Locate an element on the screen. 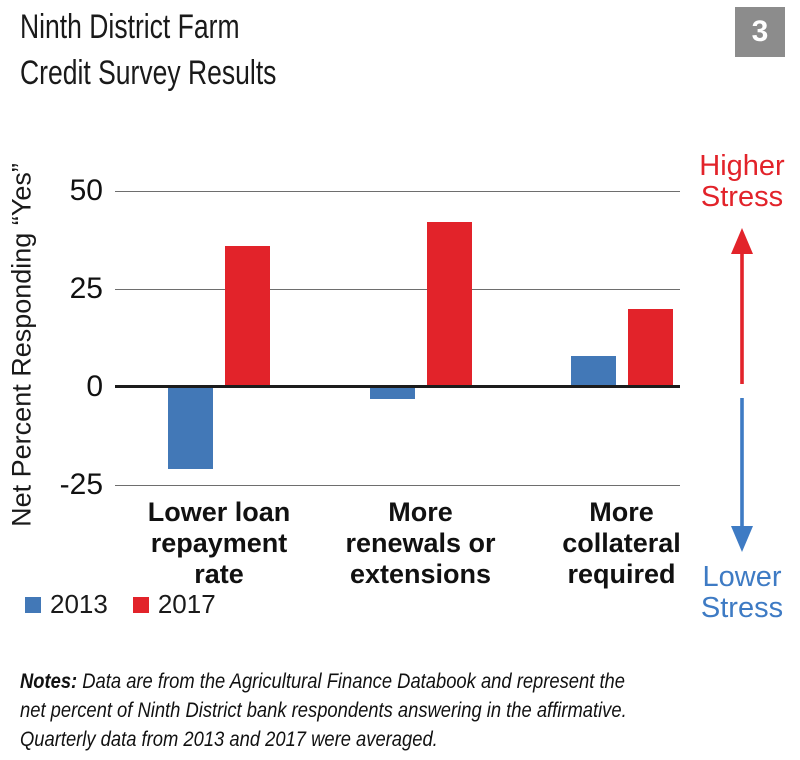 The height and width of the screenshot is (760, 800). category-label-1: More renewals or extensions is located at coordinates (420, 543).